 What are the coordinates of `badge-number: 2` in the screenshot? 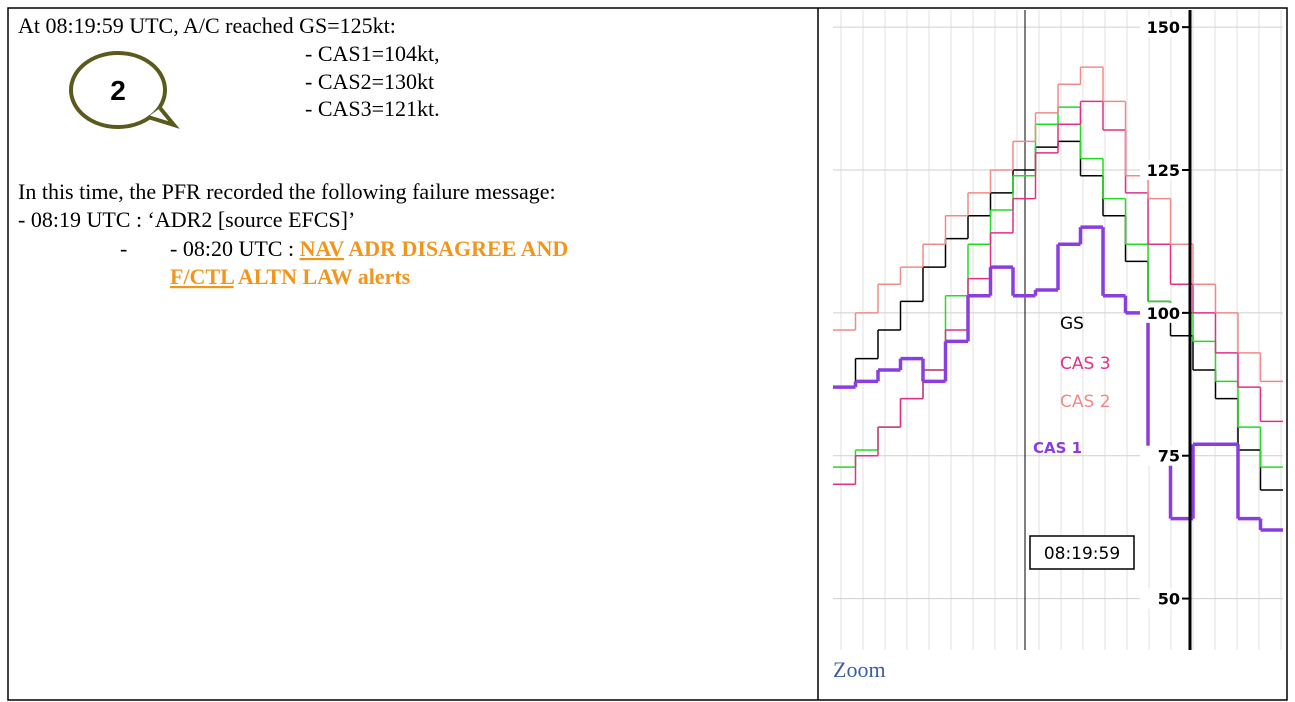 It's located at (118, 90).